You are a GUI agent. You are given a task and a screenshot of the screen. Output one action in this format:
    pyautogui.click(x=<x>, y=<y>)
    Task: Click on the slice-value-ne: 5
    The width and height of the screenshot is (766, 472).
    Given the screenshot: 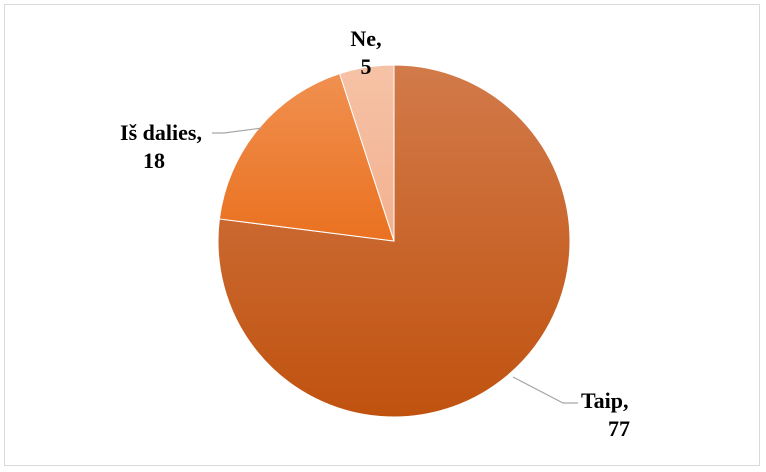 What is the action you would take?
    pyautogui.click(x=366, y=66)
    